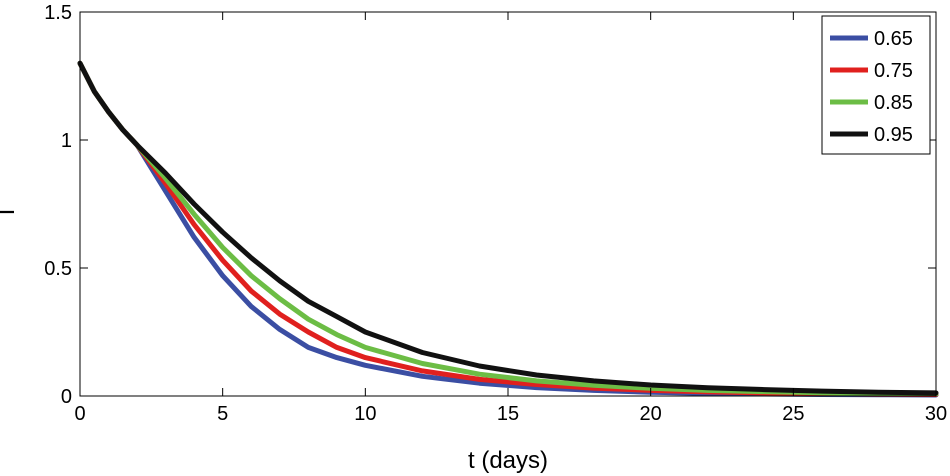  I want to click on legend-label: 0.75, so click(893, 71).